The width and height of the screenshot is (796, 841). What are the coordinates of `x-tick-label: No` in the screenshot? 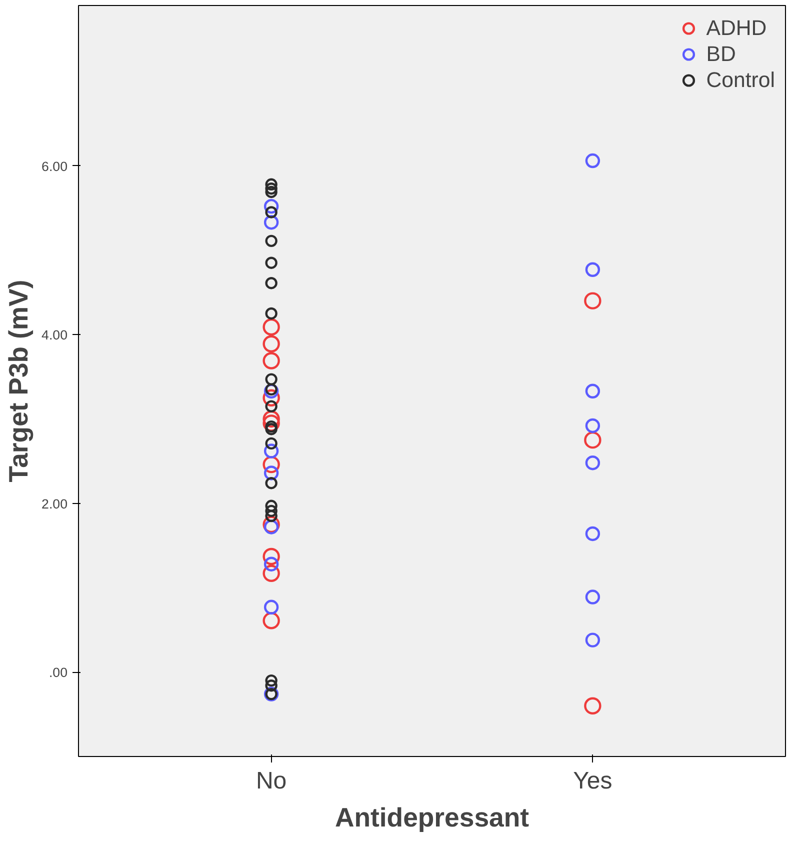 It's located at (271, 781).